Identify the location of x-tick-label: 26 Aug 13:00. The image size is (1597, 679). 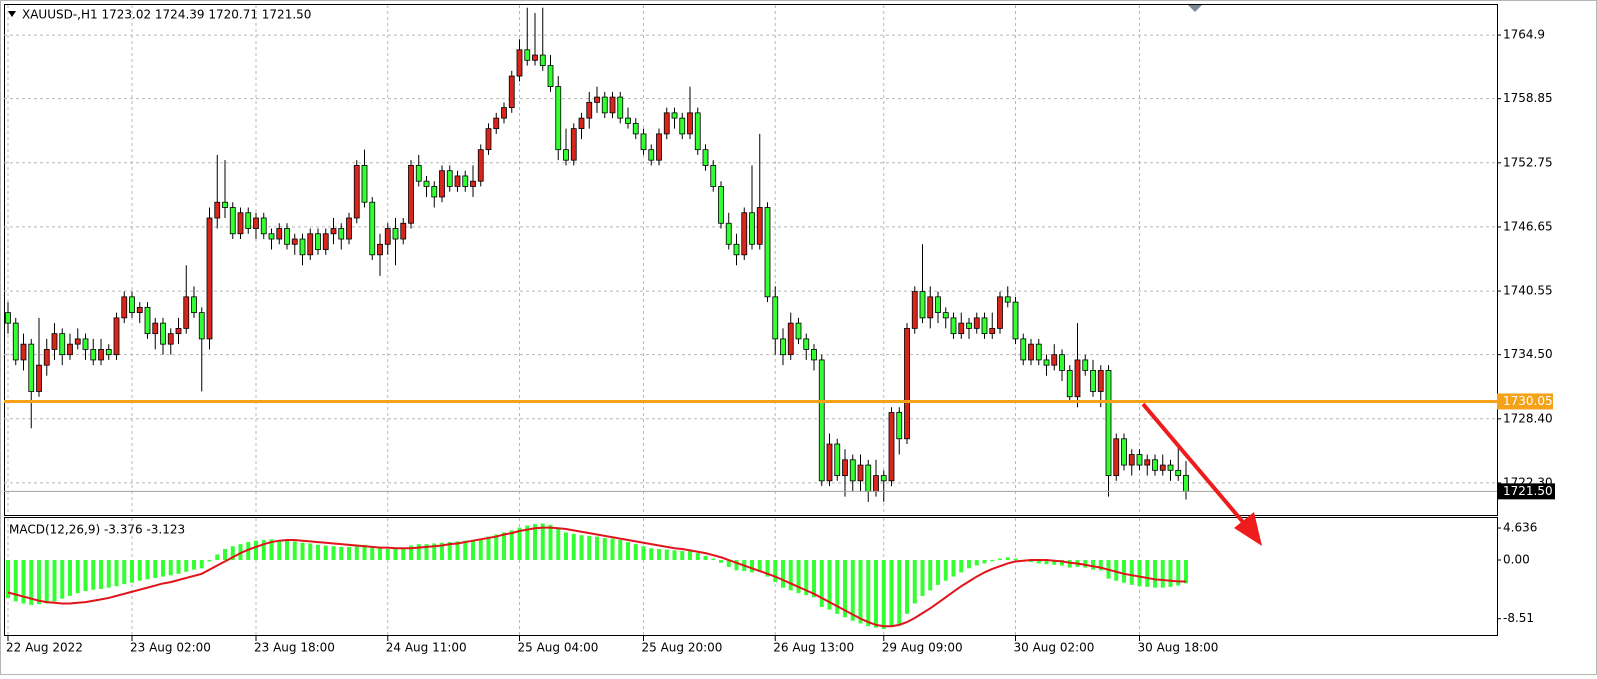
(813, 648).